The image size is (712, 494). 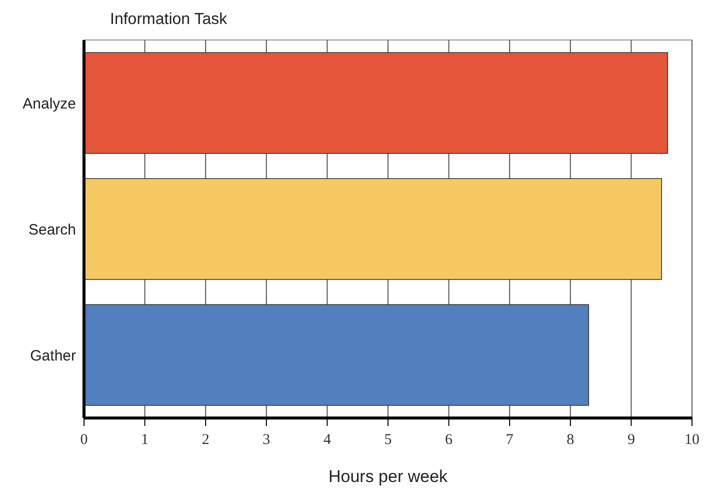 What do you see at coordinates (510, 440) in the screenshot?
I see `x-tick-label: 7` at bounding box center [510, 440].